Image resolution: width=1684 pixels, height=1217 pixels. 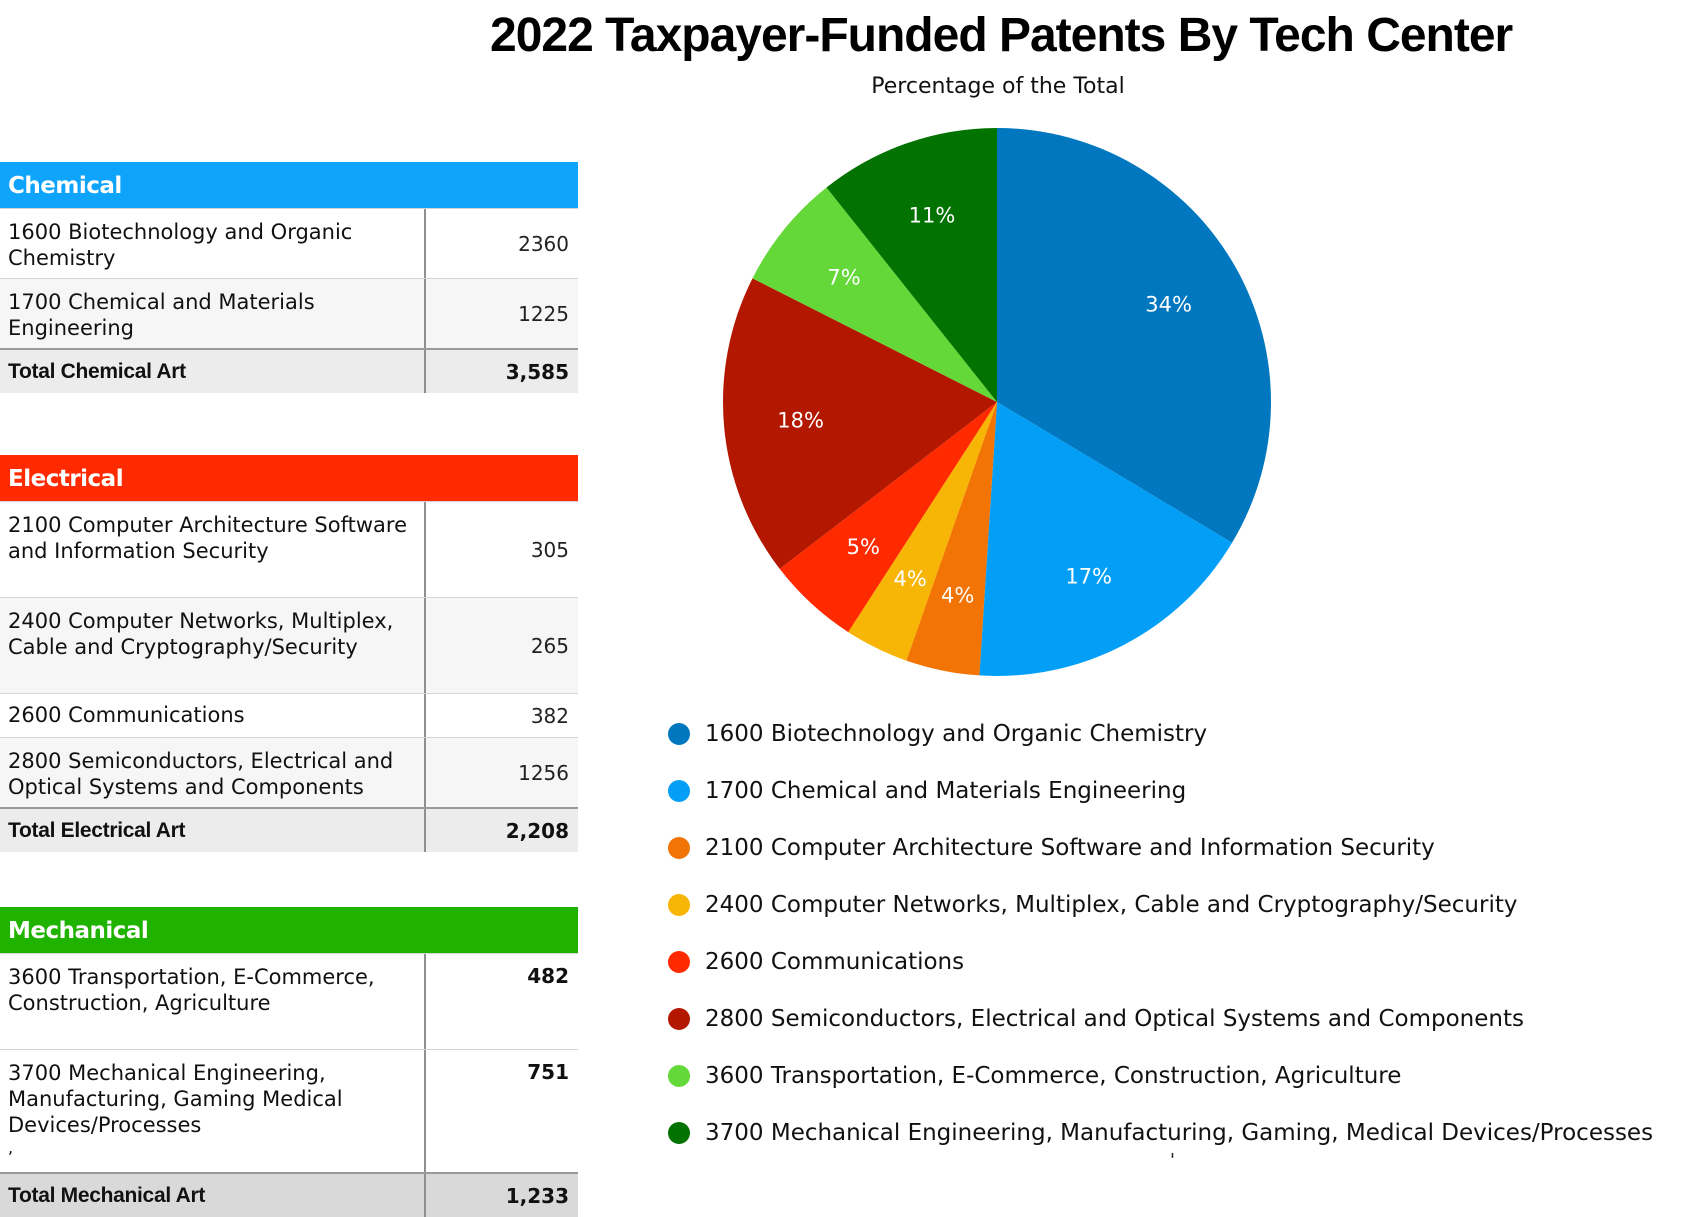 What do you see at coordinates (213, 830) in the screenshot?
I see `total-label: Total Electrical Art` at bounding box center [213, 830].